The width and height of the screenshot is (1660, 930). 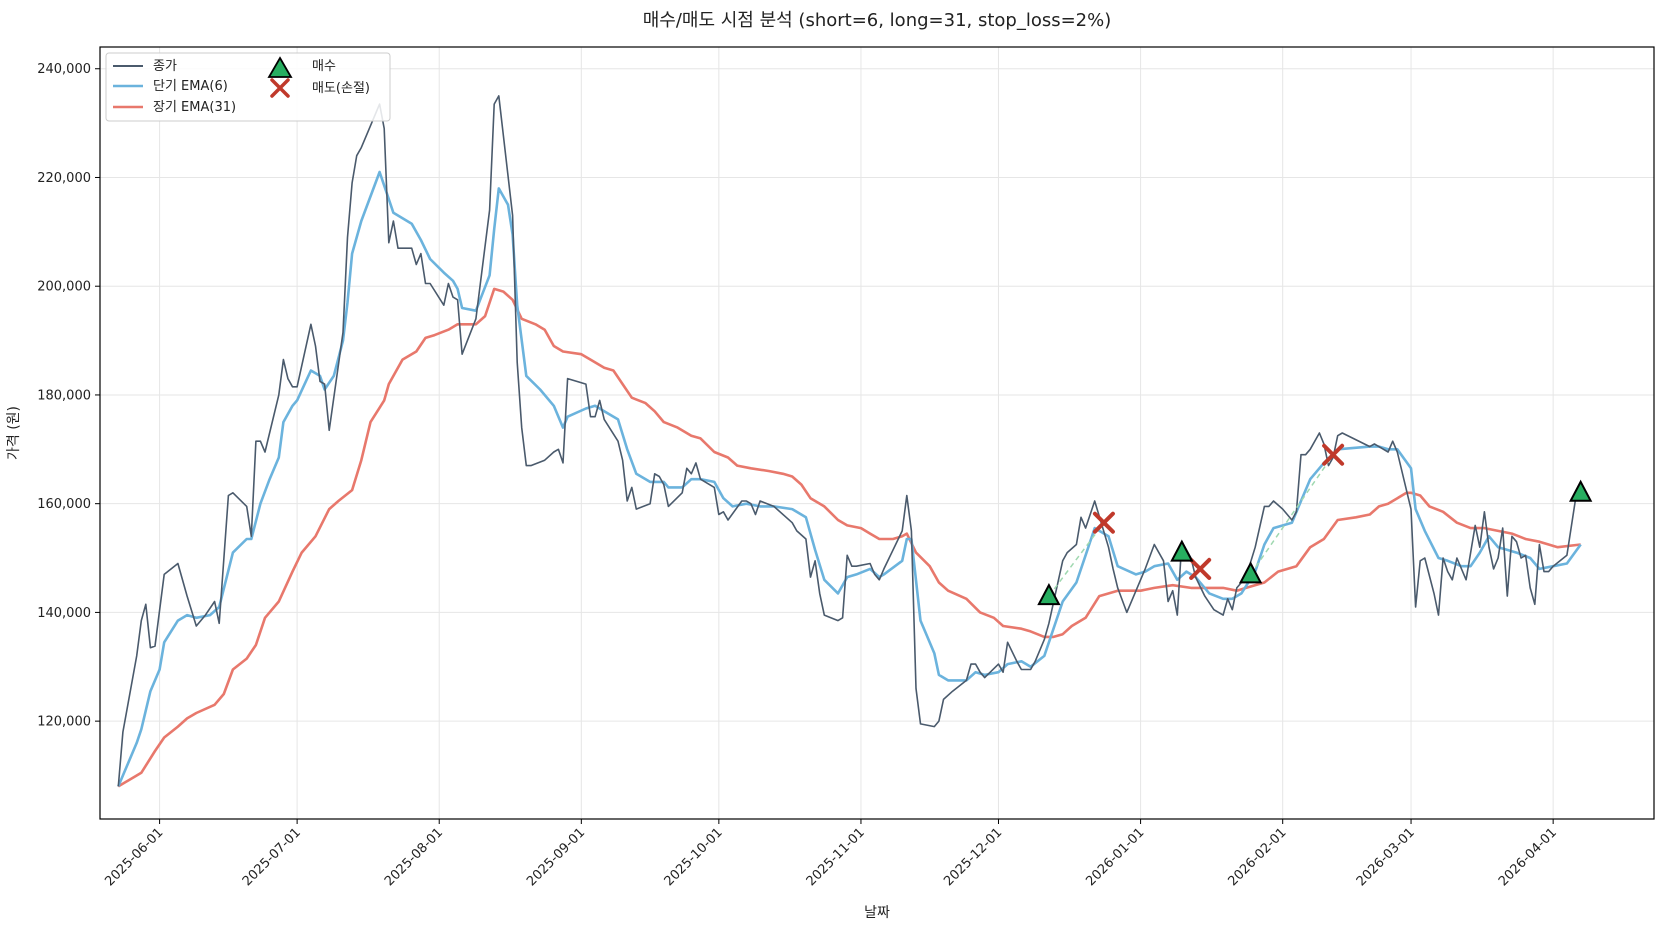 I want to click on legend-sell-label: 매도(손절), so click(x=341, y=88).